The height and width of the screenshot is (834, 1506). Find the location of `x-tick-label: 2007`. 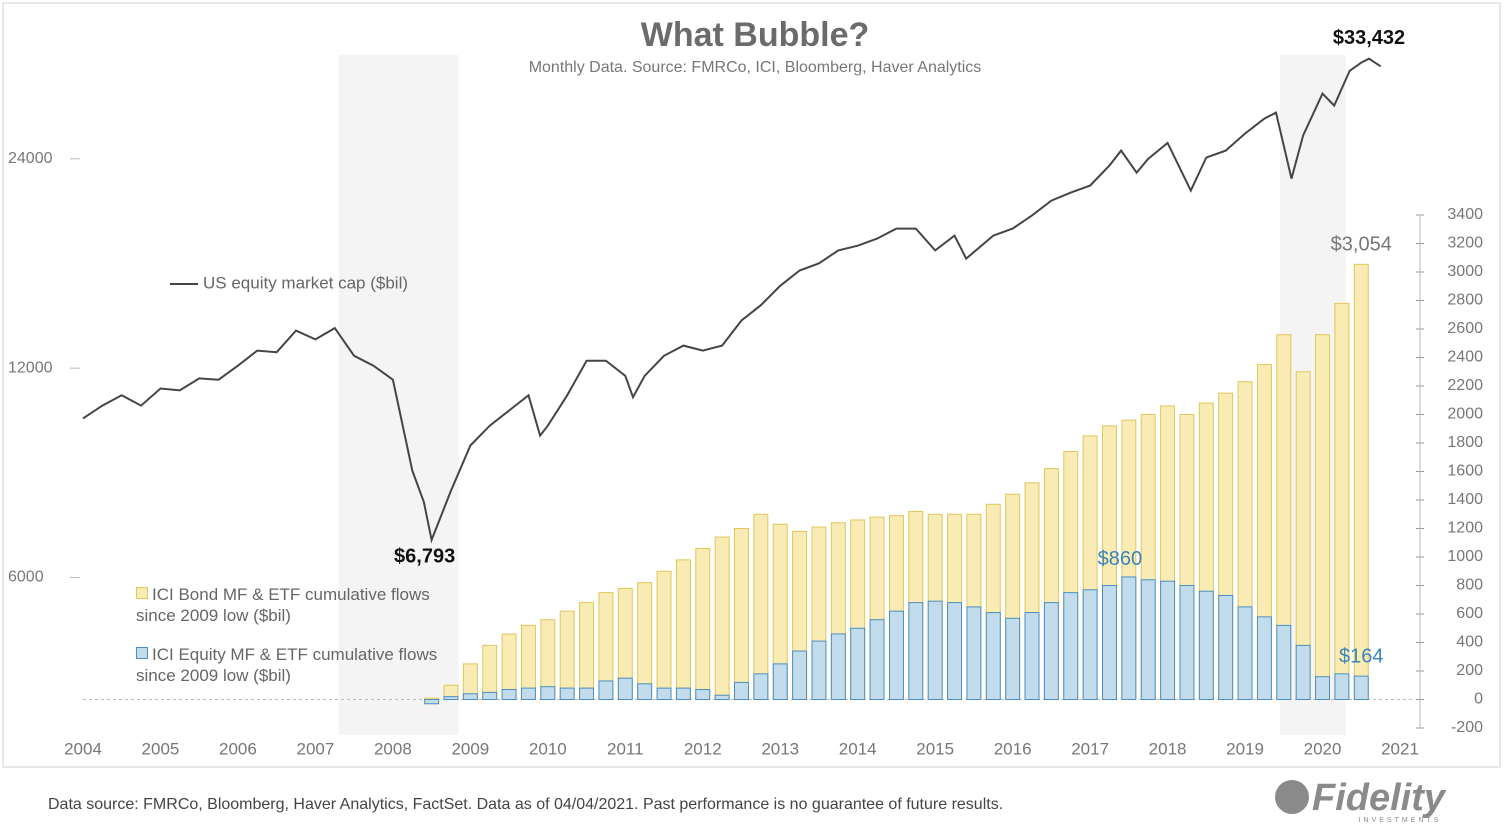

x-tick-label: 2007 is located at coordinates (315, 748).